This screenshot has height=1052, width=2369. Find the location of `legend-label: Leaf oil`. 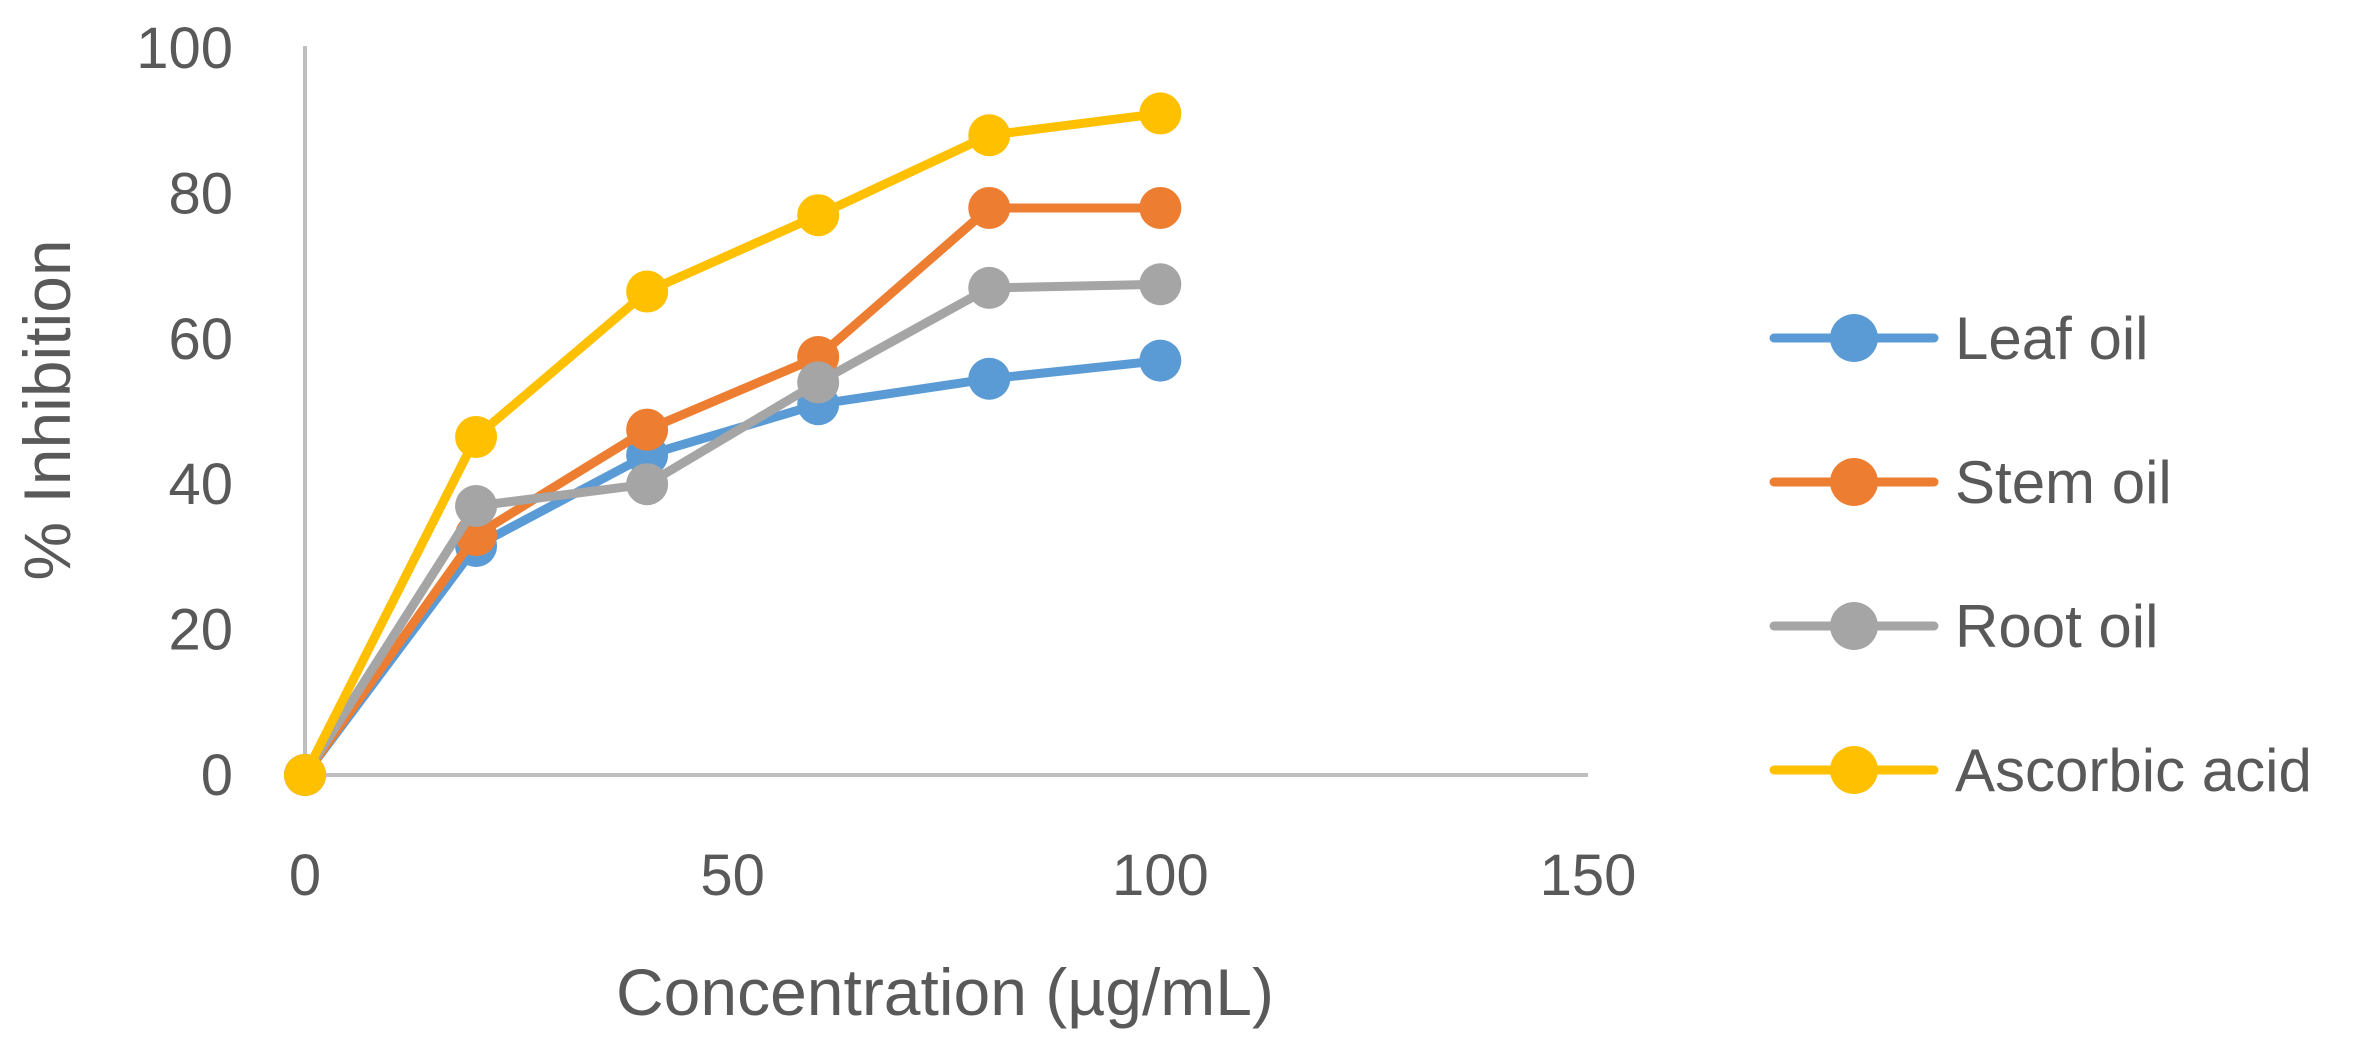

legend-label: Leaf oil is located at coordinates (2051, 338).